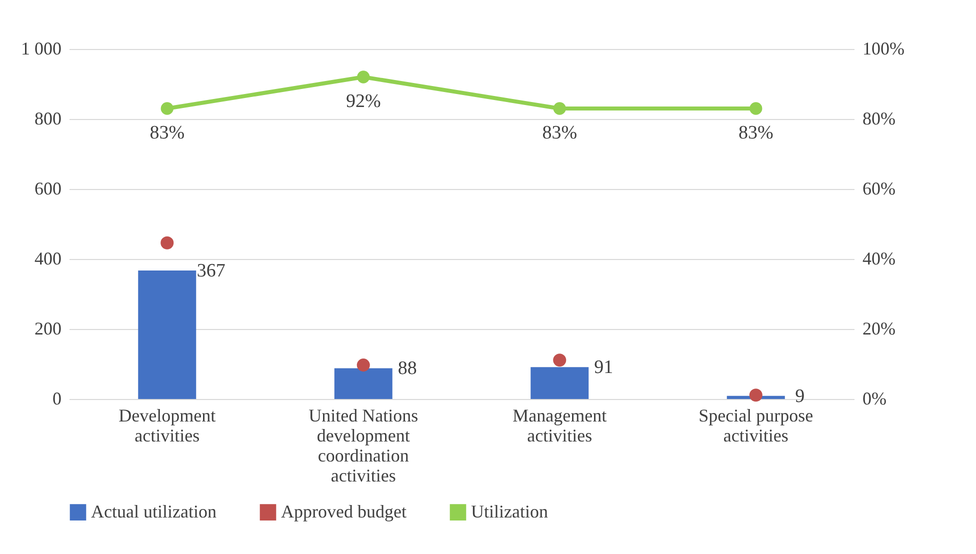 The image size is (976, 554). I want to click on y2-tick-label: 60%, so click(879, 188).